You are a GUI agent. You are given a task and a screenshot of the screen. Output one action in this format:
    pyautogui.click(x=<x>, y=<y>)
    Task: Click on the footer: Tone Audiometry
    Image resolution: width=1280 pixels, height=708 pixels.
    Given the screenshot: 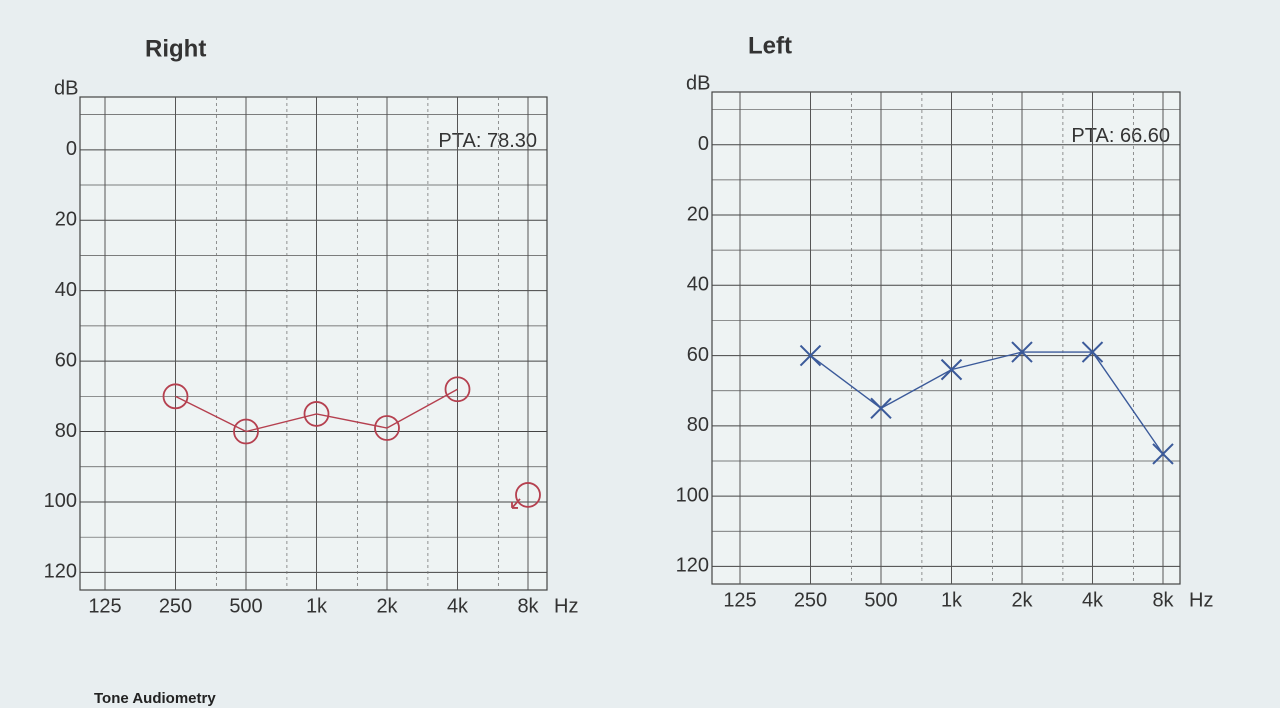 What is the action you would take?
    pyautogui.click(x=155, y=698)
    